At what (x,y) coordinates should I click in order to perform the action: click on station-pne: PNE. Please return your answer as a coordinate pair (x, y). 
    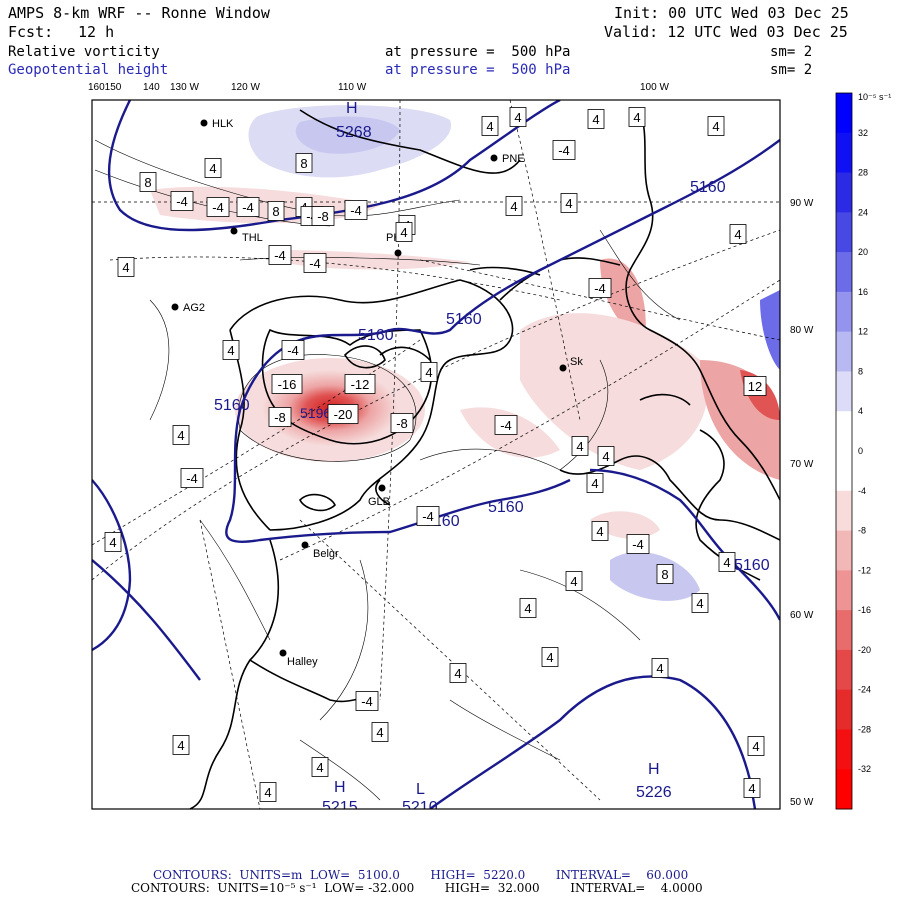
    Looking at the image, I should click on (513, 159).